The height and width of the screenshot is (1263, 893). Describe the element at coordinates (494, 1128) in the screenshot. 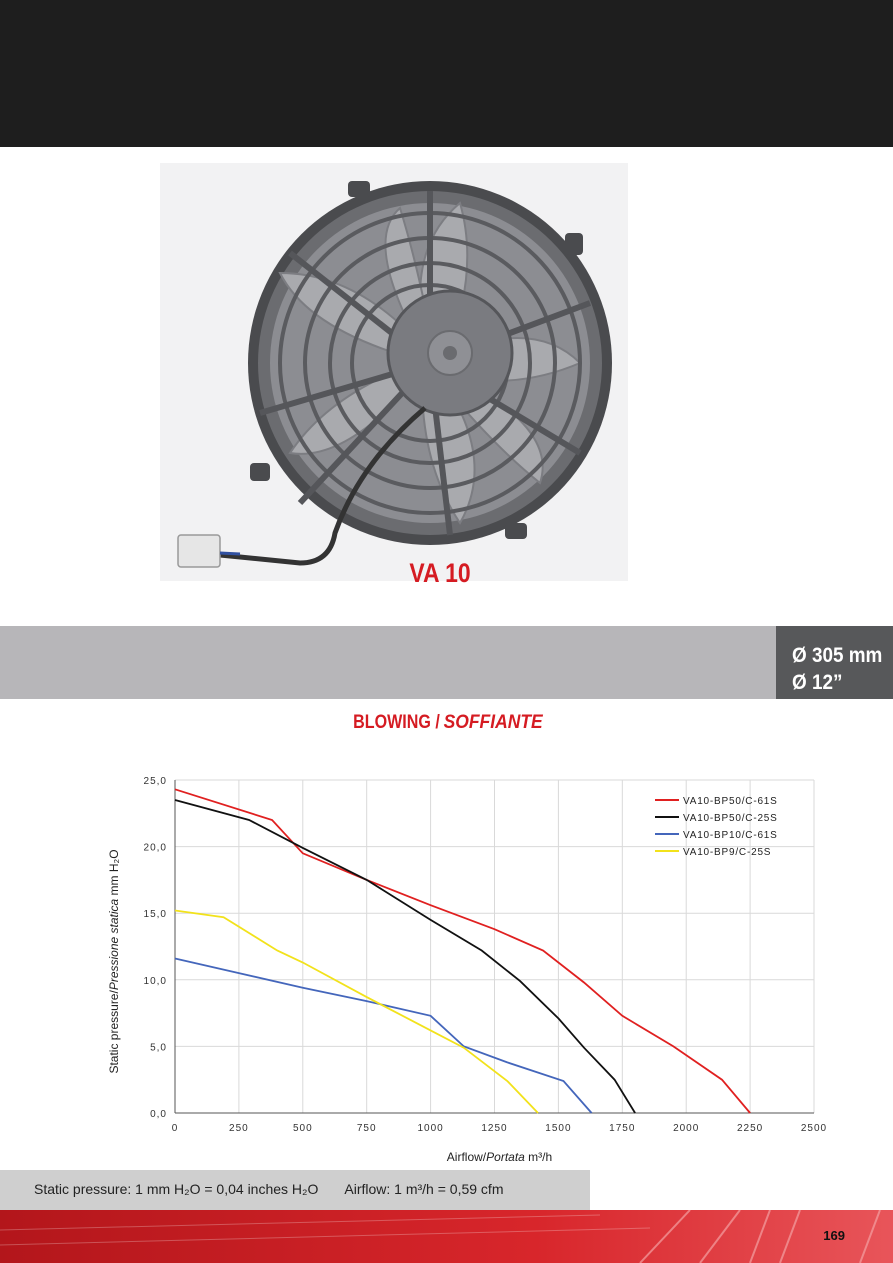

I see `x-tick-label: 1250` at that location.